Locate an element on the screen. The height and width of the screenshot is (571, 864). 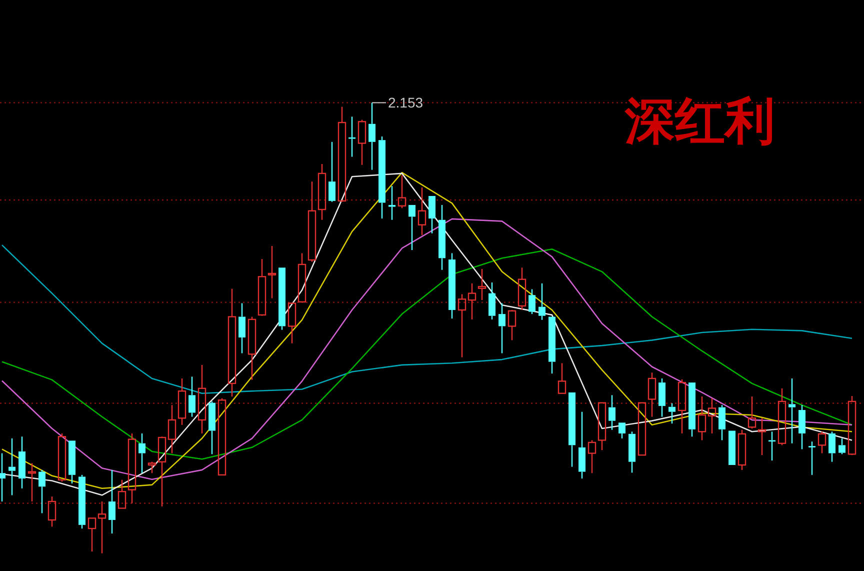
annotation: 2.153 is located at coordinates (406, 102).